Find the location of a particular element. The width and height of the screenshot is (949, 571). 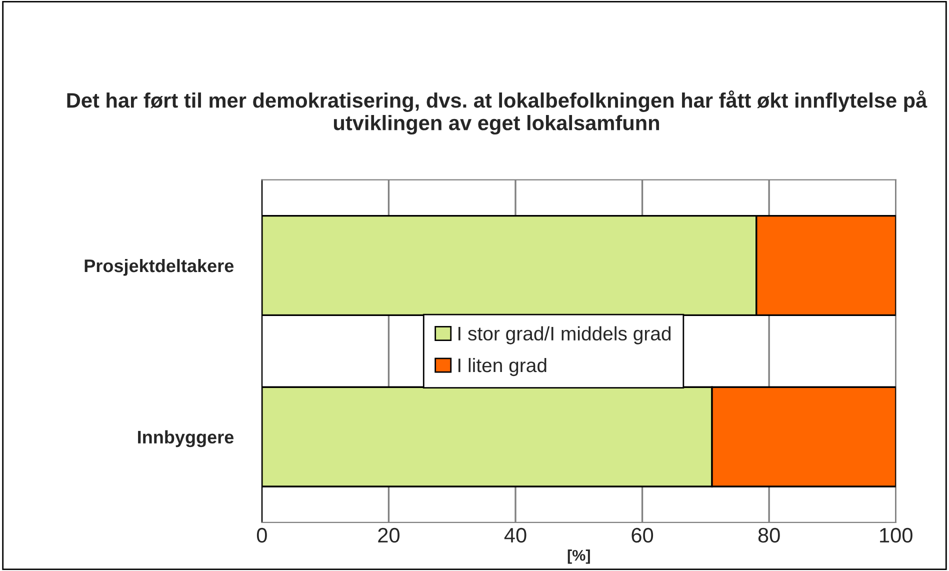

legend-label: I stor grad/I middels grad is located at coordinates (564, 335).